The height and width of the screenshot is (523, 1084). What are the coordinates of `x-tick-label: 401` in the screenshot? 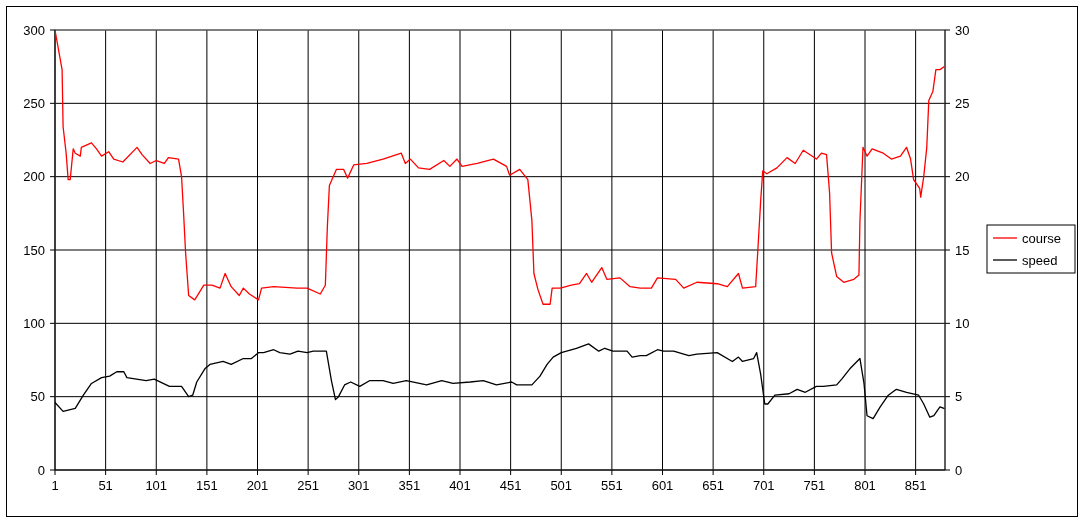 It's located at (460, 485).